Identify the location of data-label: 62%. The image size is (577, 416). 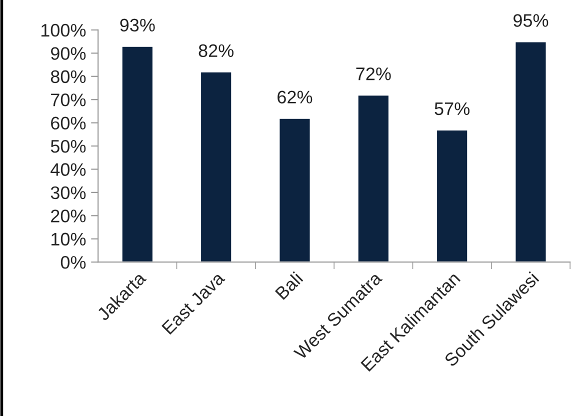
(295, 97).